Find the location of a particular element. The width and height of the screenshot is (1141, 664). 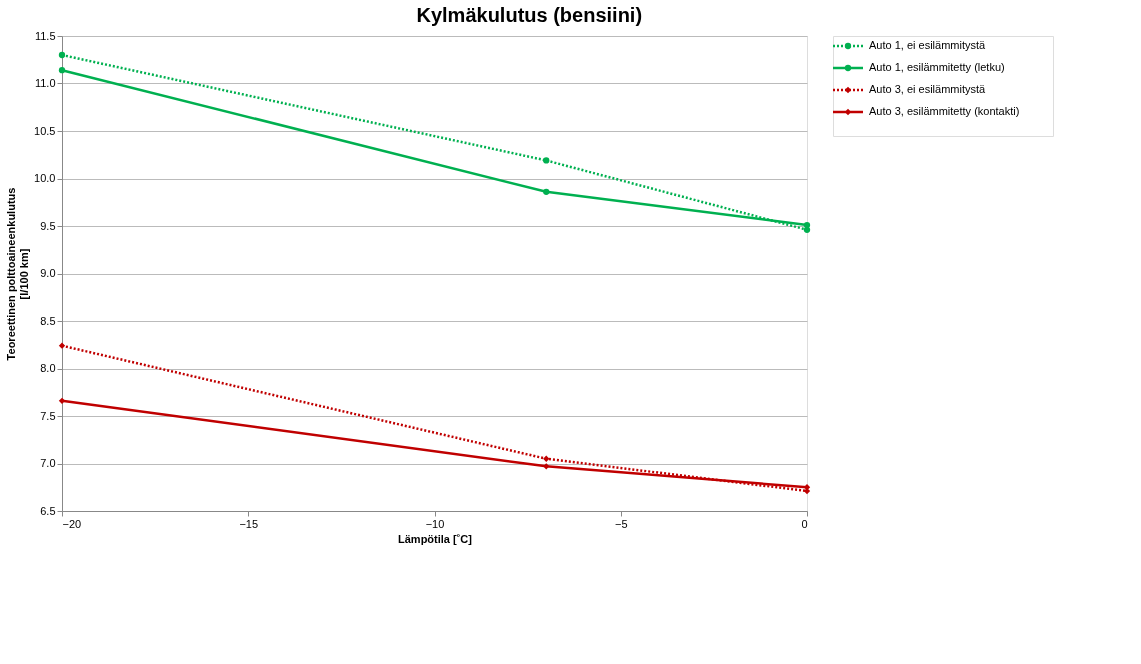

legend-label: Auto 3, esilämmitetty (kontakti) is located at coordinates (944, 111).